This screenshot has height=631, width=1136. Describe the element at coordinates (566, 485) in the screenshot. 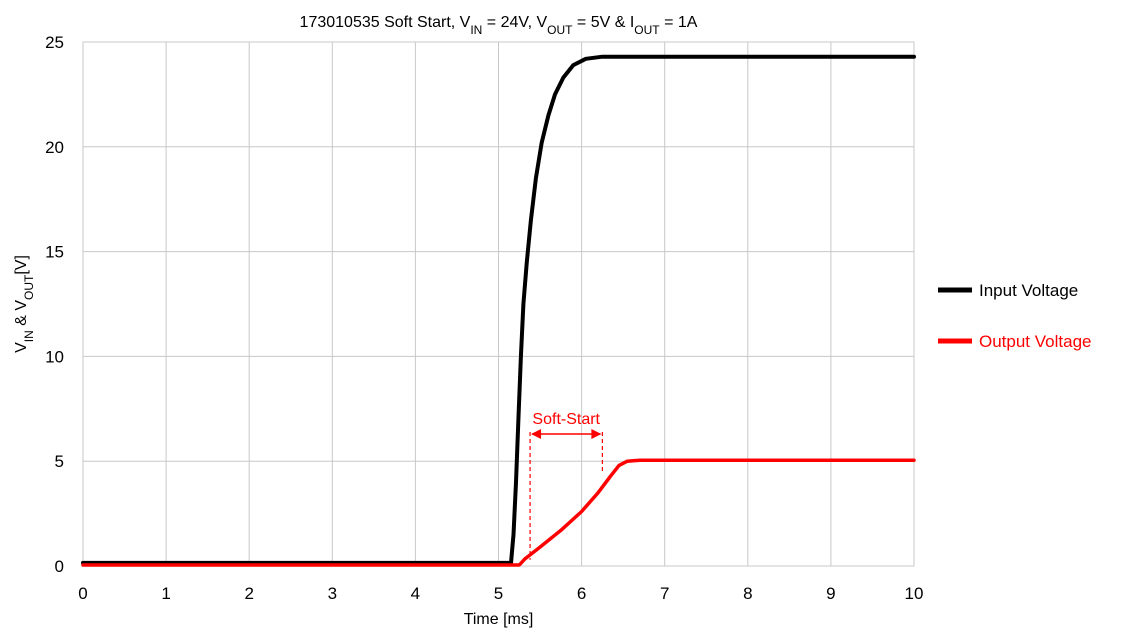

I see `soft-start-annotation: Soft-Start` at that location.